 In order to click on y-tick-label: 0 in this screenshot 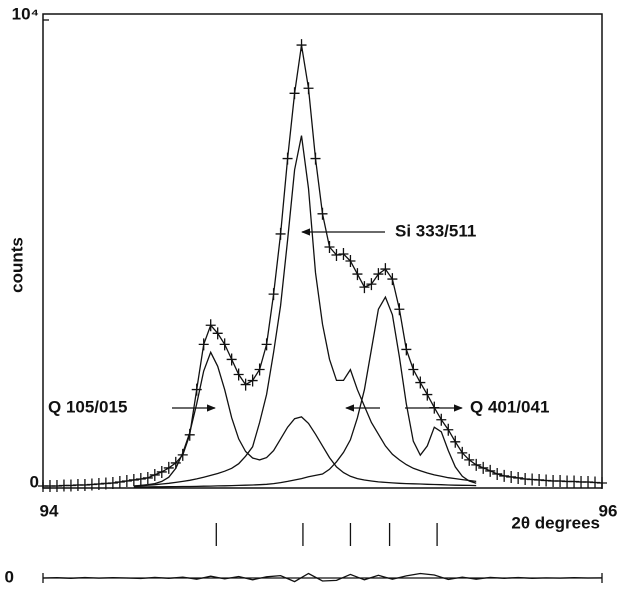, I will do `click(34, 481)`.